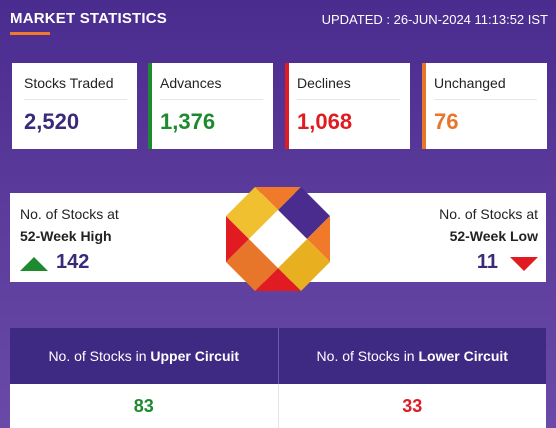  Describe the element at coordinates (69, 214) in the screenshot. I see `week52-high-label: No. of Stocks at` at that location.